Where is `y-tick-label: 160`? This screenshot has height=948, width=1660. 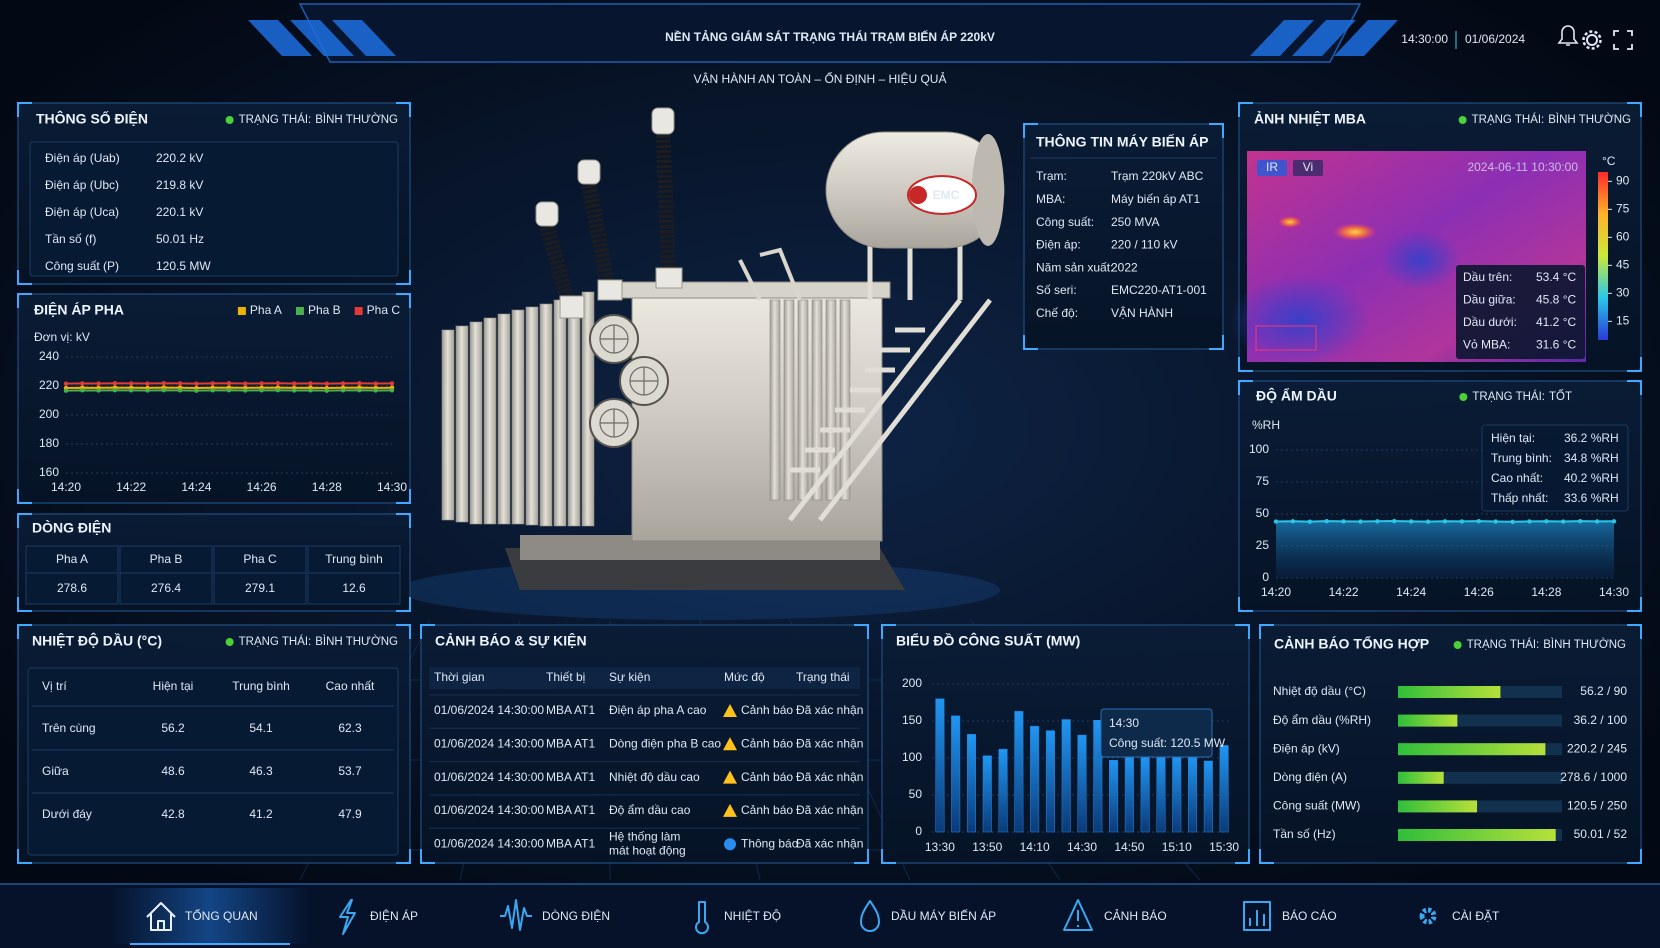
y-tick-label: 160 is located at coordinates (49, 472).